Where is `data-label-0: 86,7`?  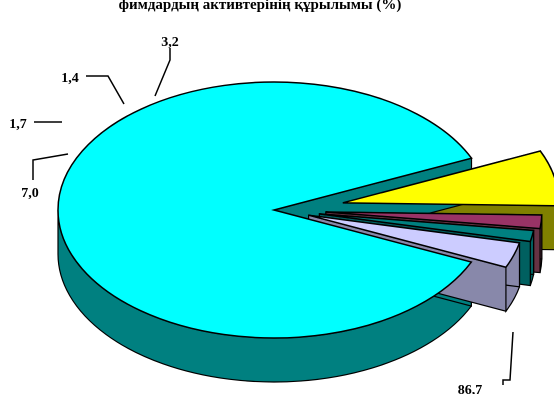
data-label-0: 86,7 is located at coordinates (470, 388).